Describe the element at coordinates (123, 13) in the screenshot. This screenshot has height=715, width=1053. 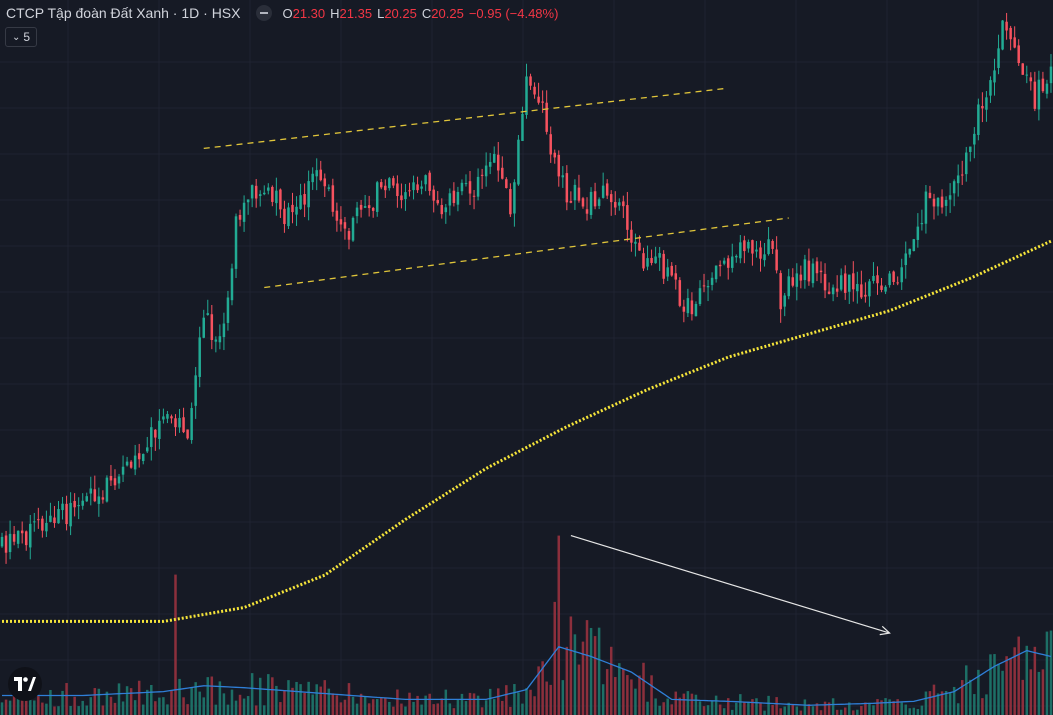
I see `symbol-title: CTCP Tập đoàn Đất Xanh · 1D · HSX` at that location.